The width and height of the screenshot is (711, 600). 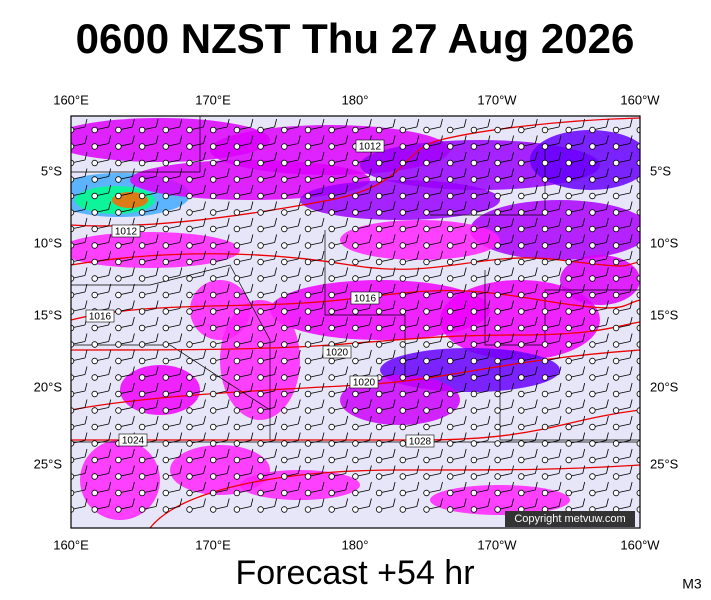 What do you see at coordinates (664, 386) in the screenshot?
I see `lat-label-right: 20°S` at bounding box center [664, 386].